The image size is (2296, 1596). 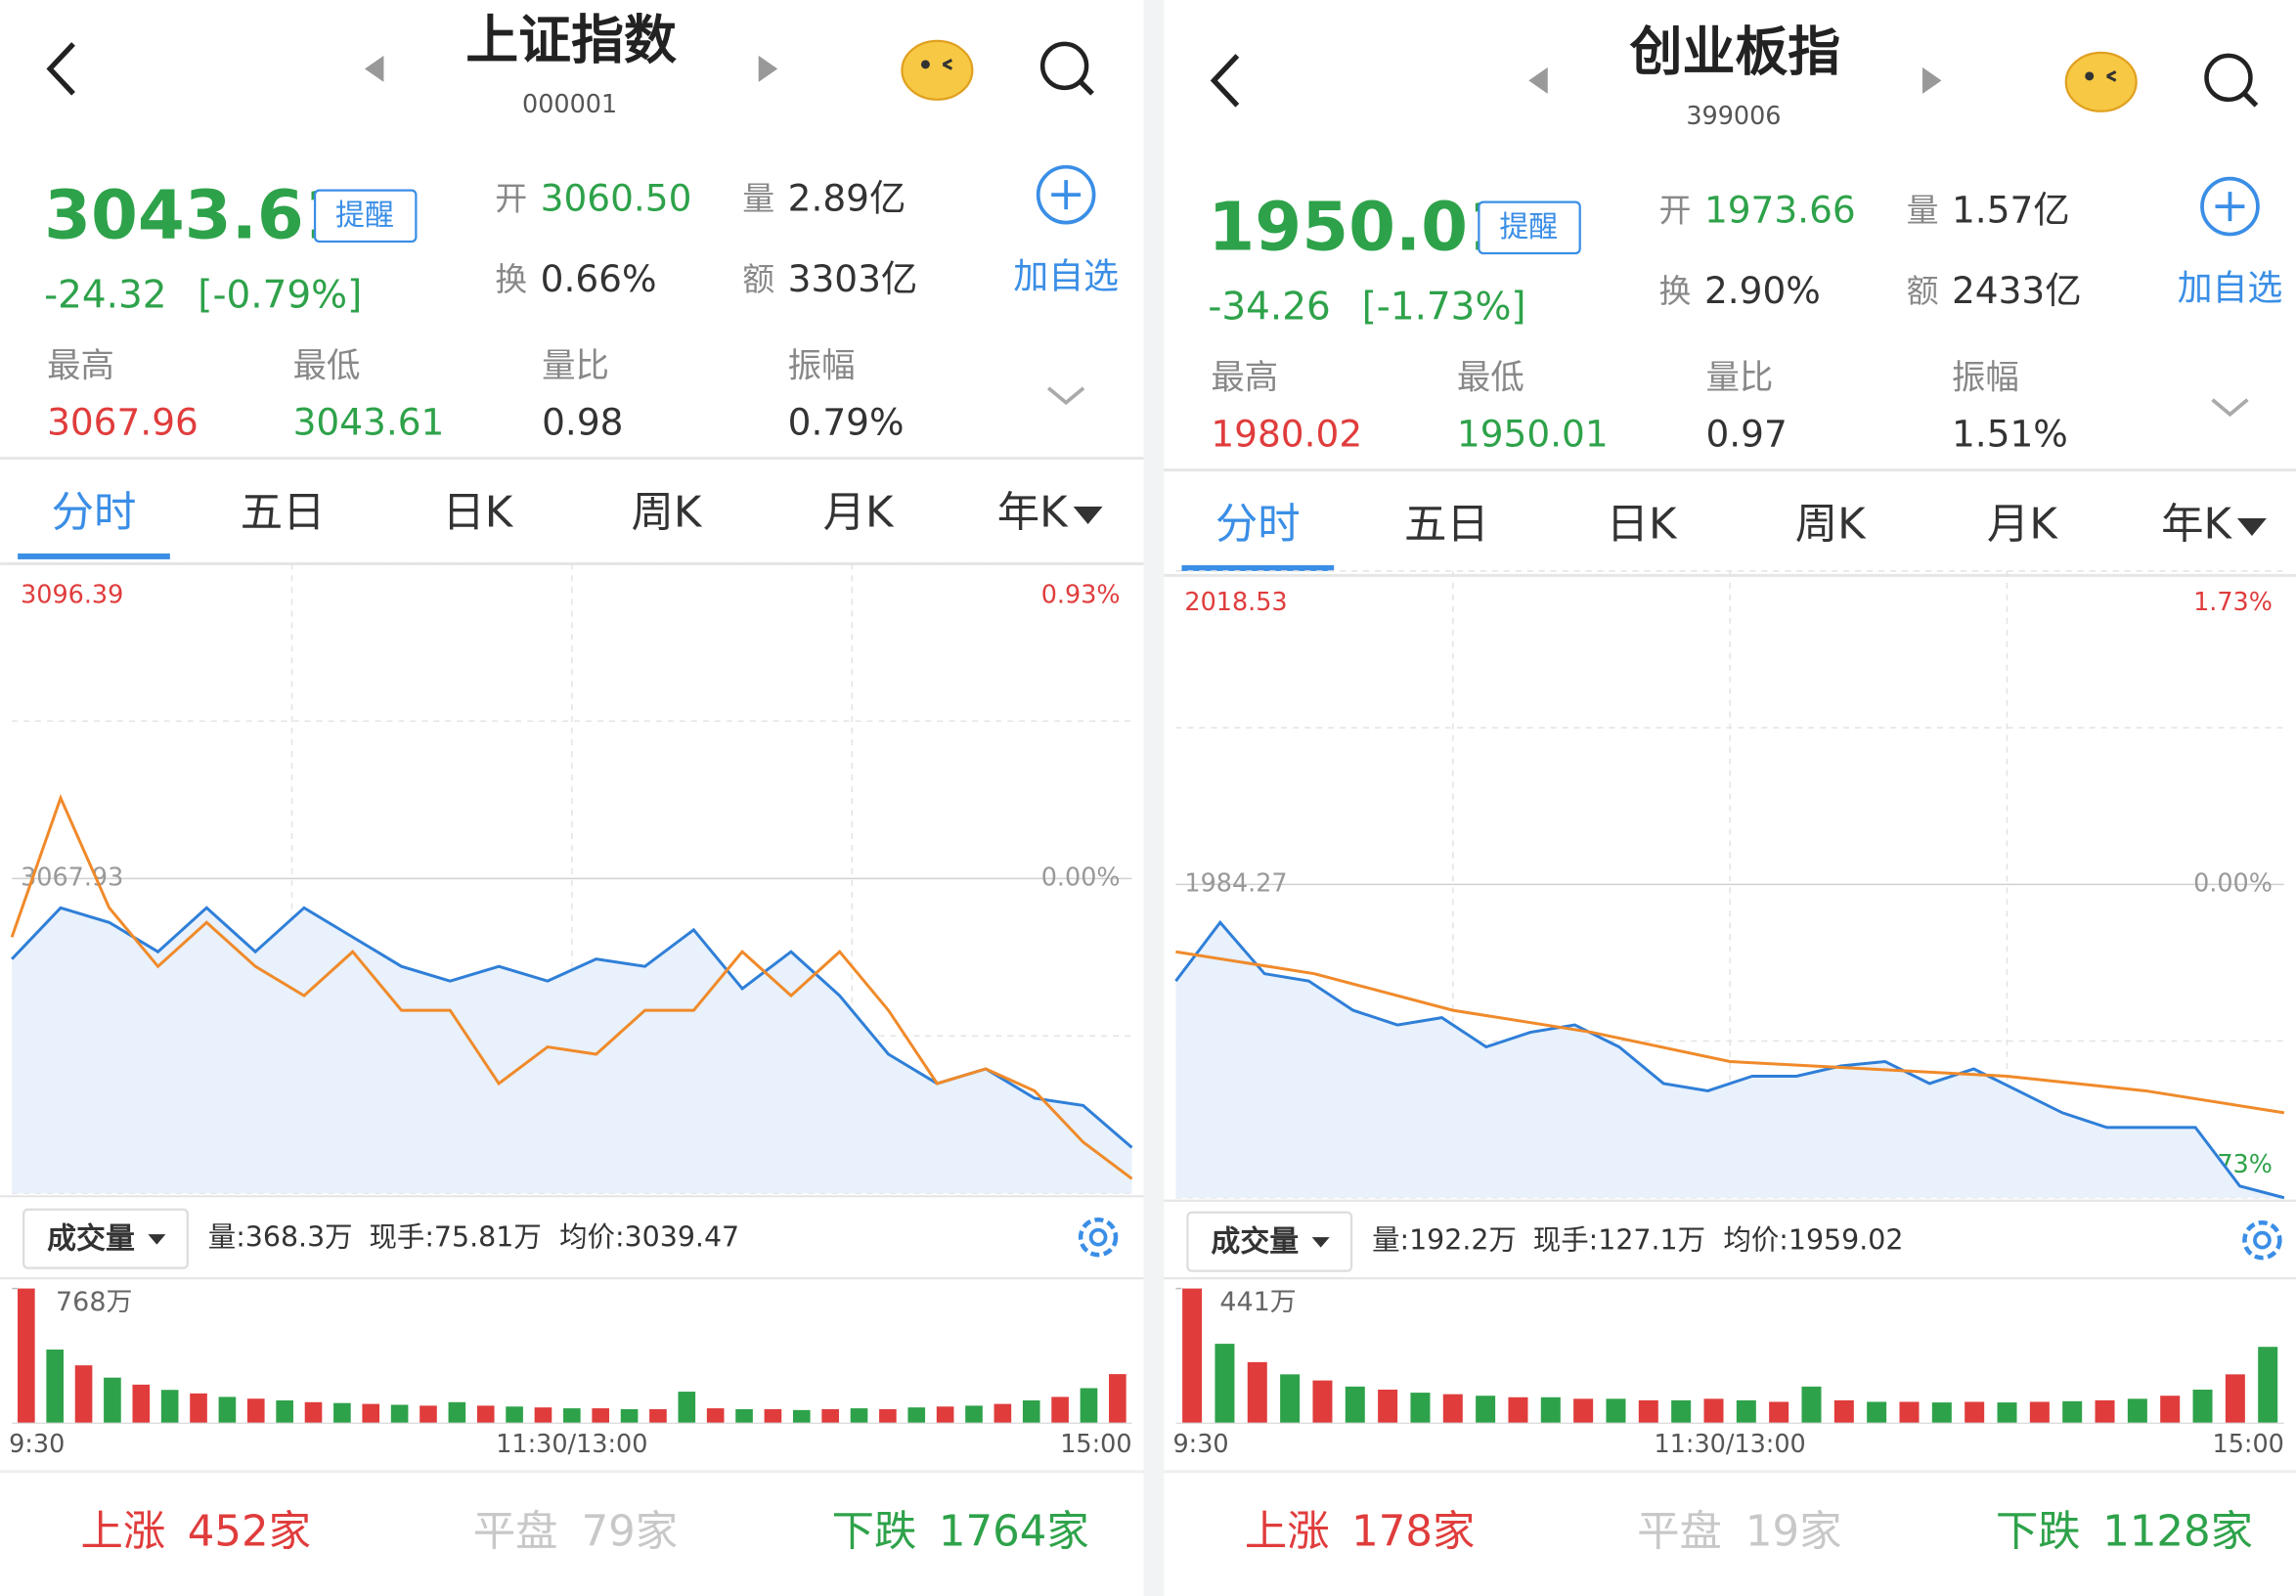 I want to click on quote-value: 3060.50, so click(x=616, y=198).